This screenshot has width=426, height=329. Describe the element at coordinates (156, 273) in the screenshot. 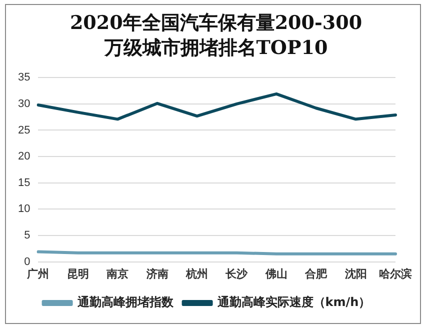

I see `x-tick-label: 济南` at that location.